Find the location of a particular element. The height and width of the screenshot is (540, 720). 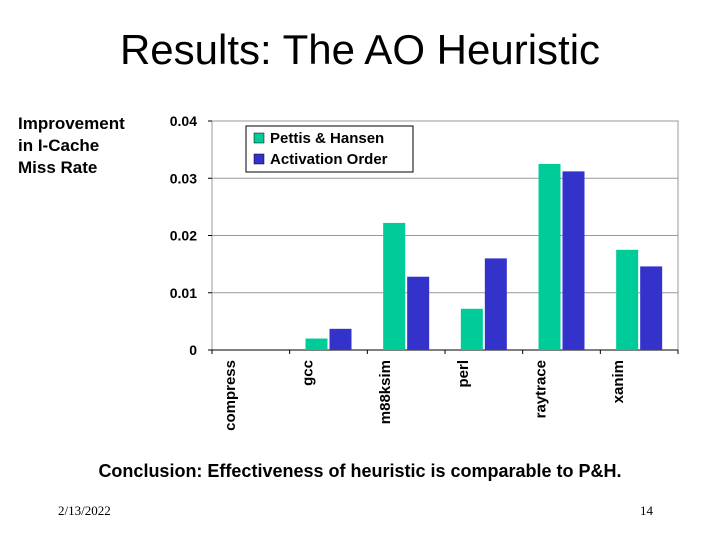

category-label: raytrace is located at coordinates (541, 389).